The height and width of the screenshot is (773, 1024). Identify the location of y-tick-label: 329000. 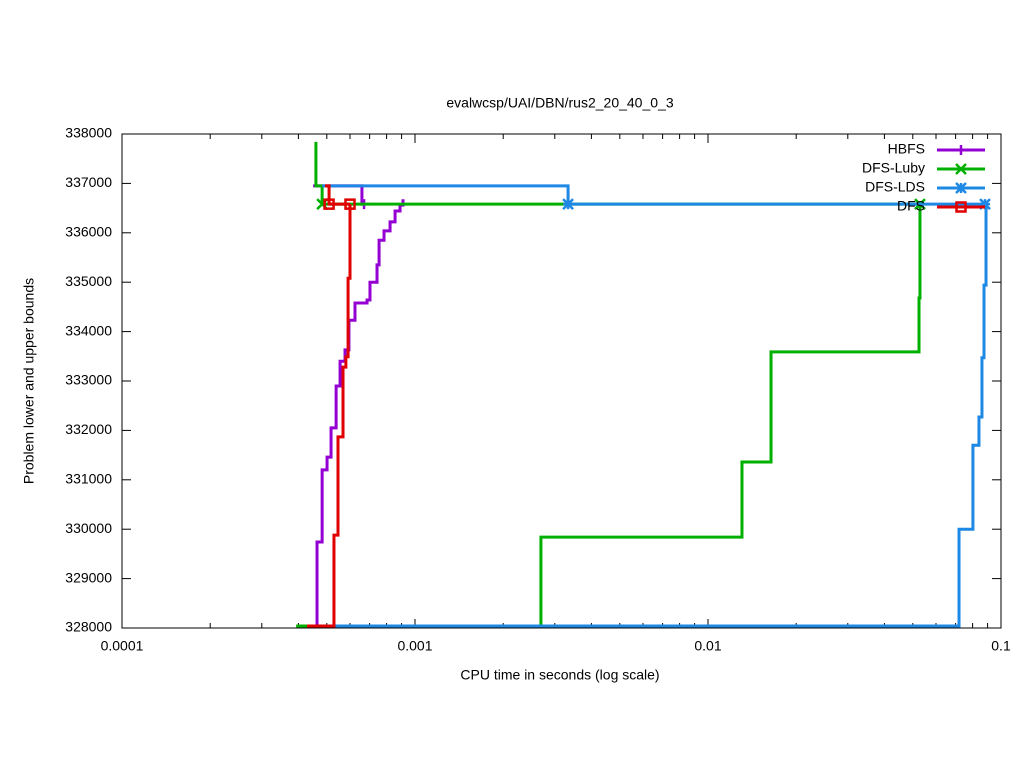
(88, 577).